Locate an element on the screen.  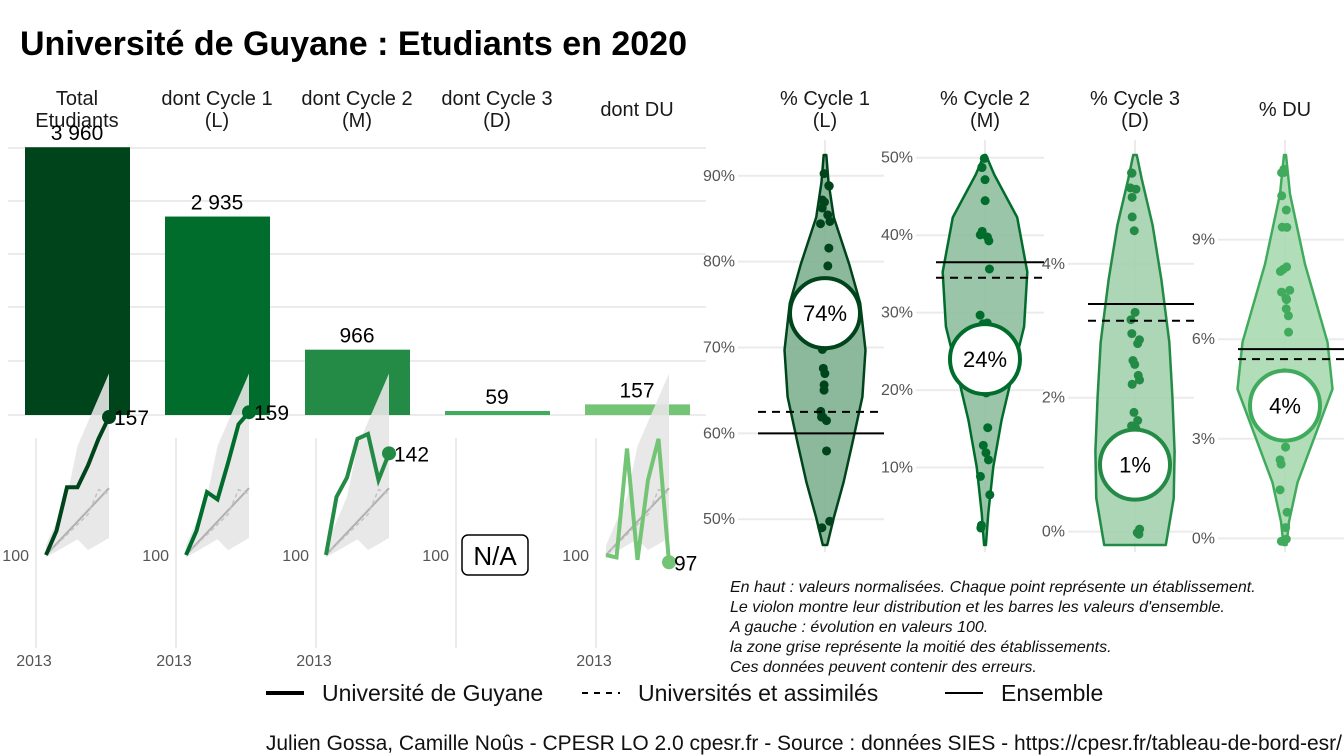
bar-category-label: dont Cycle 2 (M) is located at coordinates (356, 110).